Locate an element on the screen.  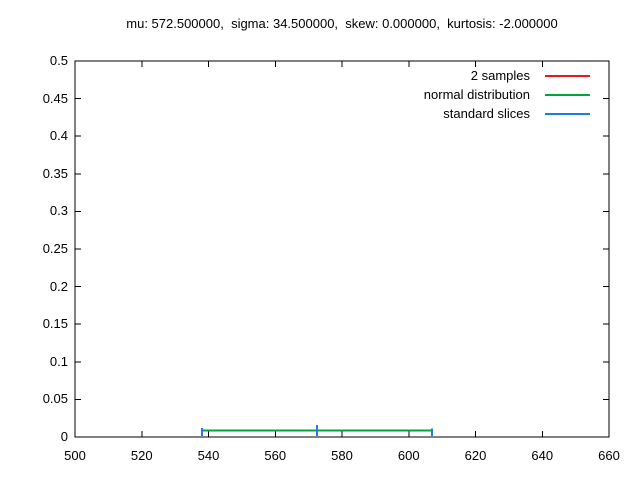
y-tick-label: 0.25 is located at coordinates (55, 248).